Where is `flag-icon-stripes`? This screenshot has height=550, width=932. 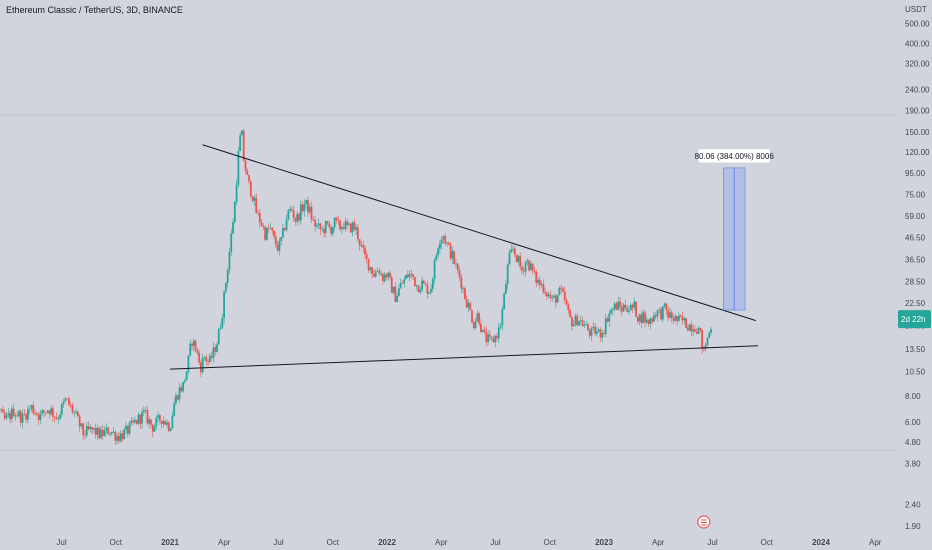
flag-icon-stripes is located at coordinates (703, 522).